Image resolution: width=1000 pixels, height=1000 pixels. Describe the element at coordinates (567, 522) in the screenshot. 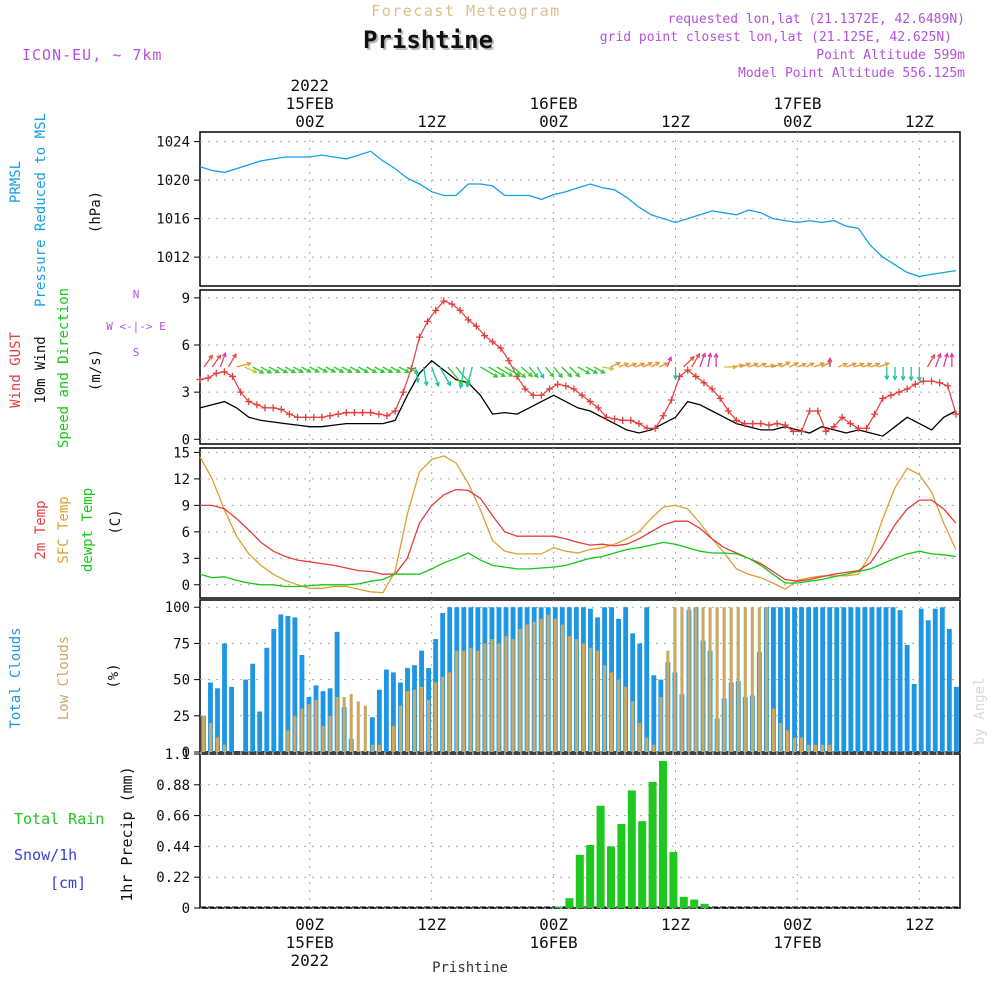

I see `temperature-panel: 0 3 6 9 12 15` at that location.